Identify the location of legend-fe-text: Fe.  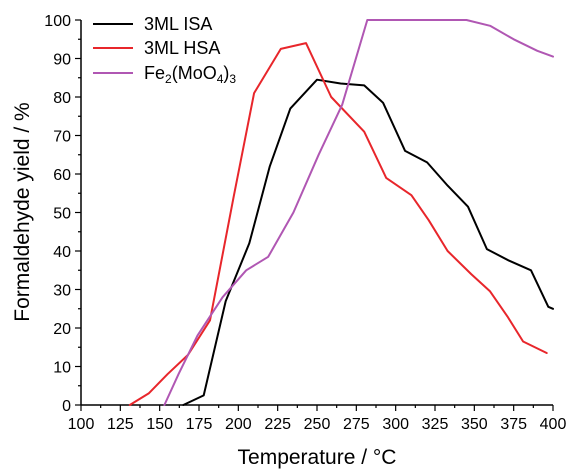
(154, 73).